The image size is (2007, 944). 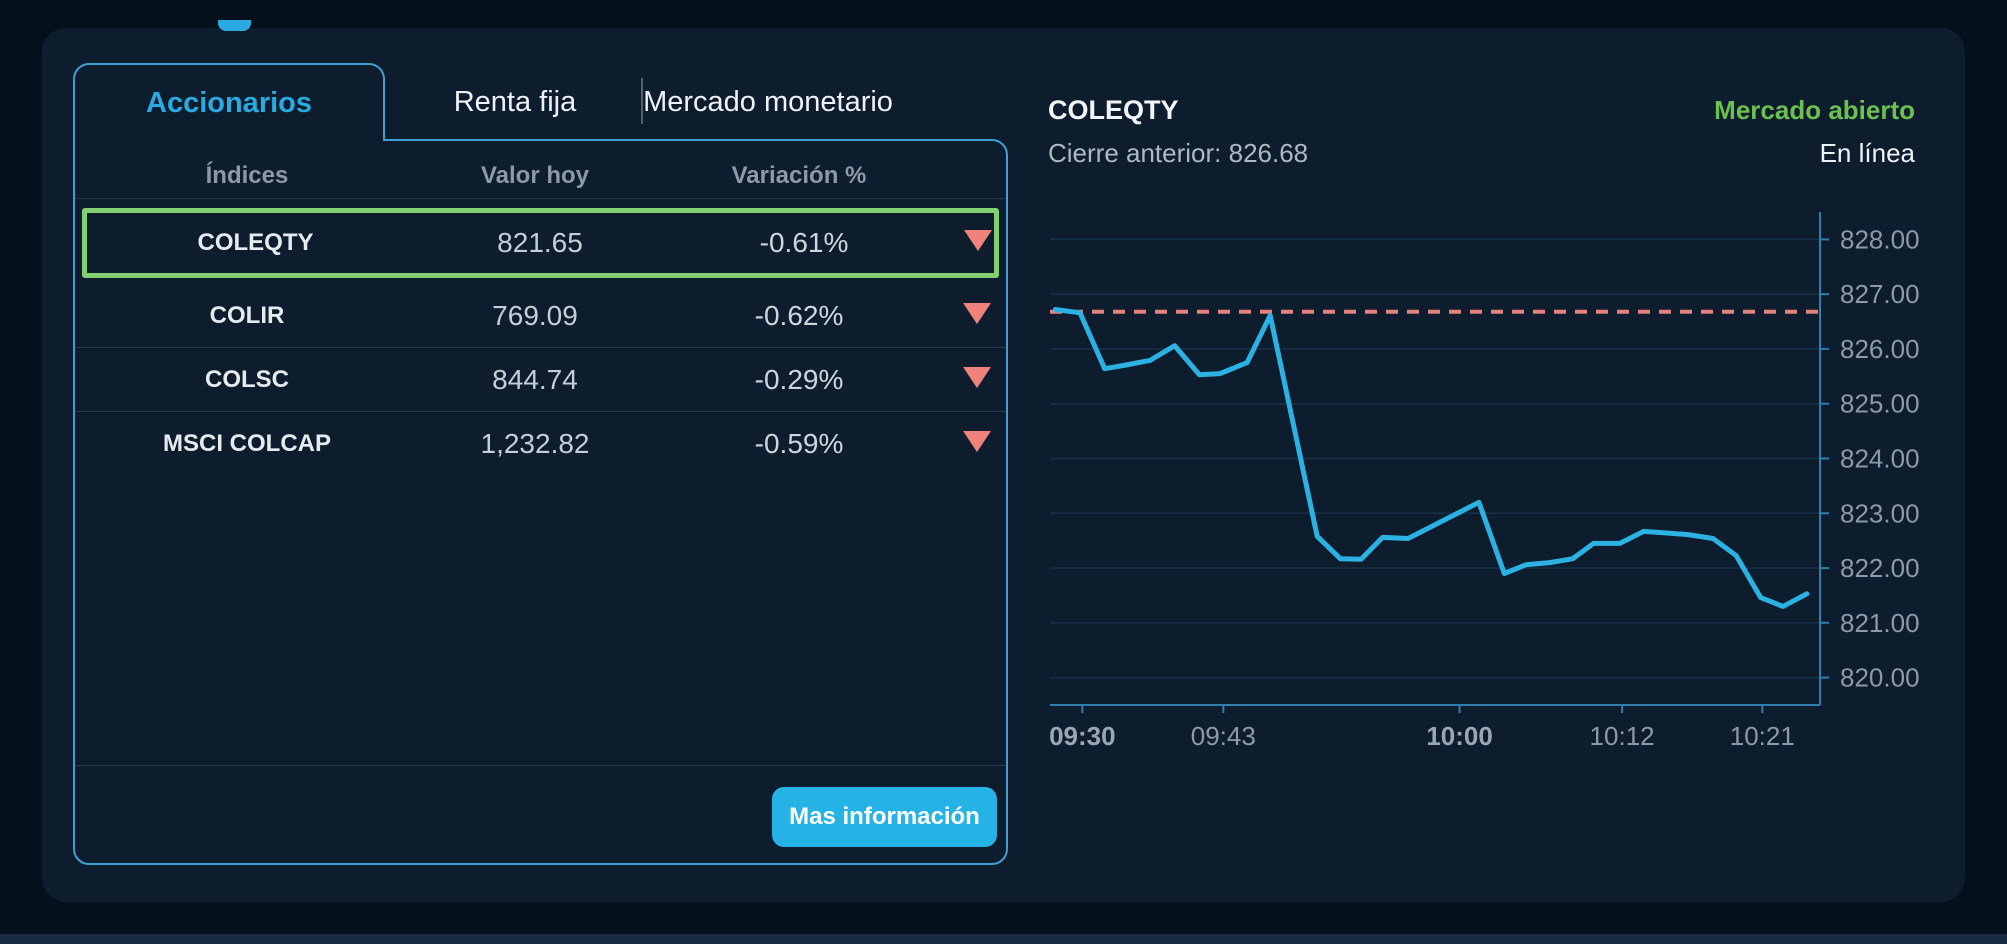 I want to click on card-footer-divider, so click(x=540, y=765).